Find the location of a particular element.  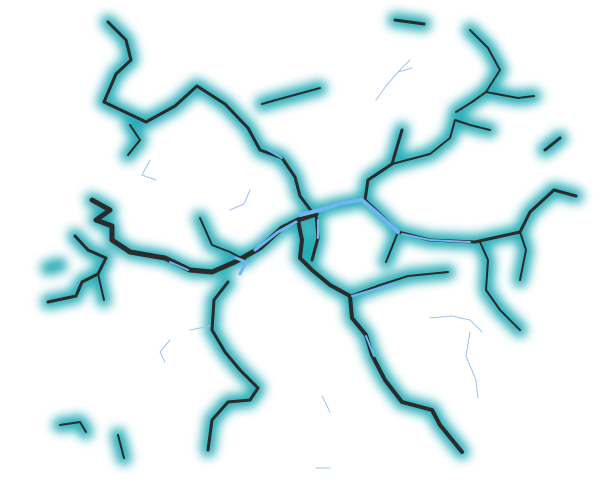

crack-main is located at coordinates (380, 336).